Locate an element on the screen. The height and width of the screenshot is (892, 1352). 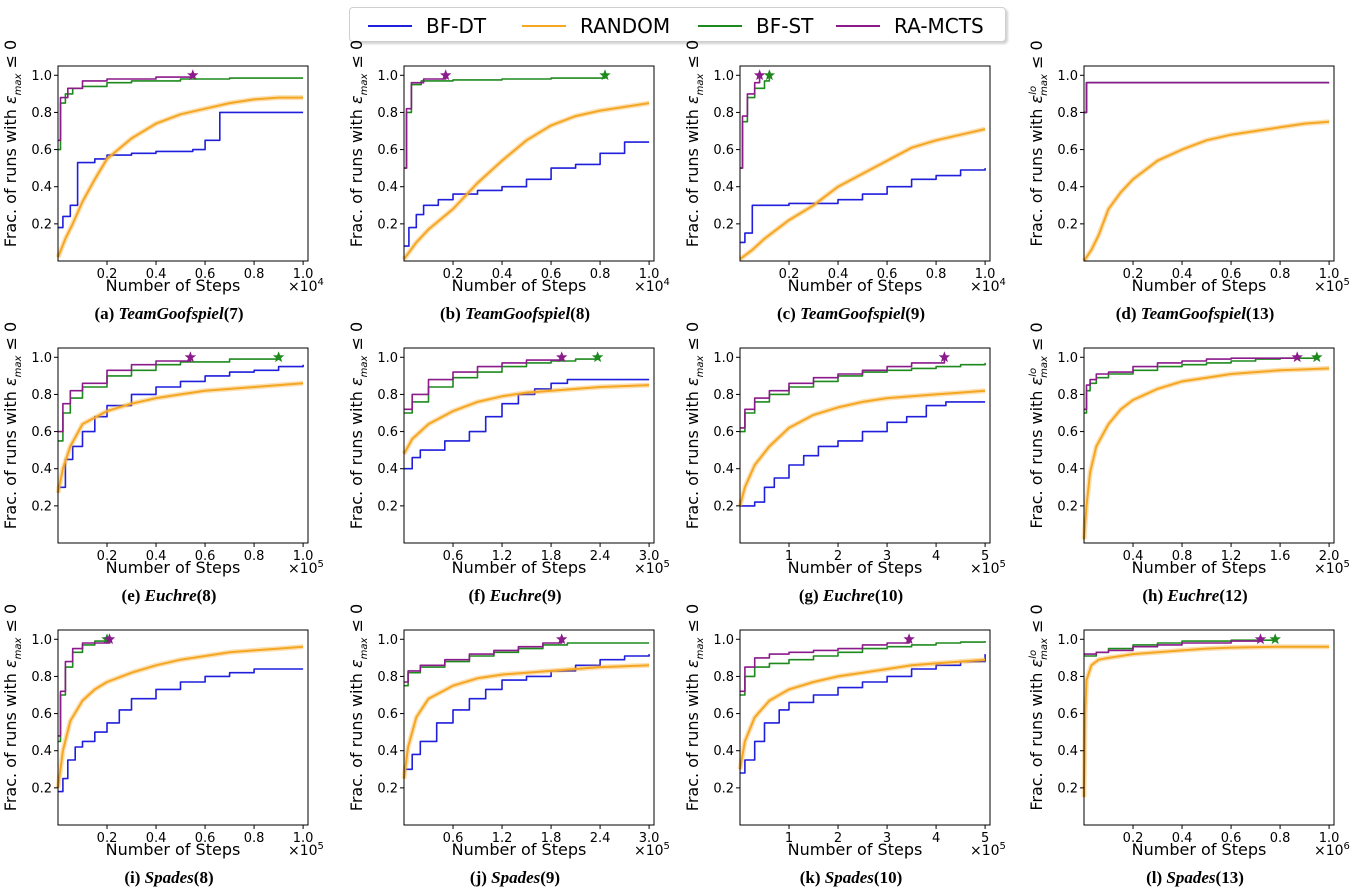
series-line-bf-st is located at coordinates (505, 122).